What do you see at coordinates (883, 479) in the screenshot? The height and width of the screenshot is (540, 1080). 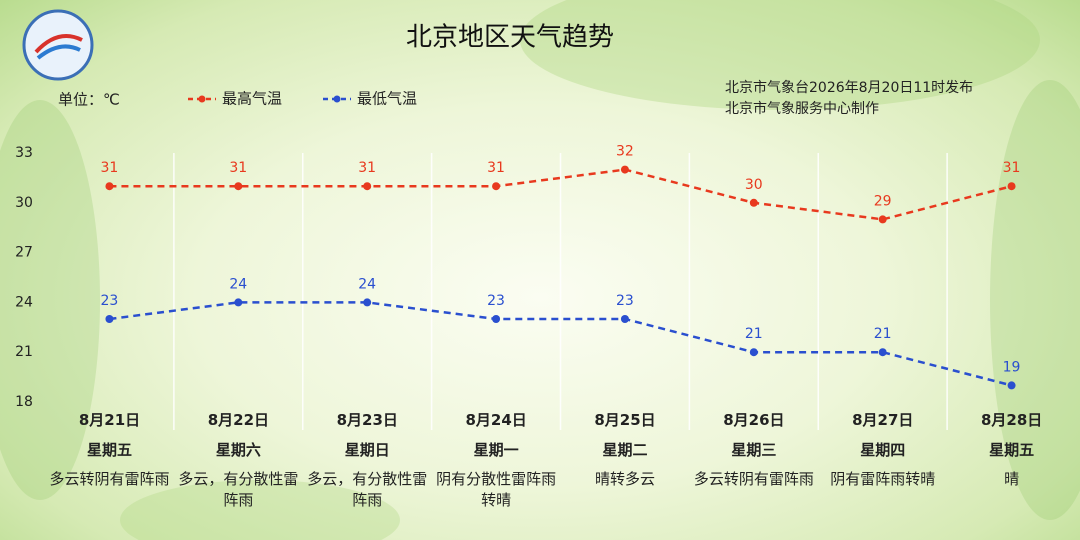 I see `weather-label: 阴有雷阵雨转晴` at bounding box center [883, 479].